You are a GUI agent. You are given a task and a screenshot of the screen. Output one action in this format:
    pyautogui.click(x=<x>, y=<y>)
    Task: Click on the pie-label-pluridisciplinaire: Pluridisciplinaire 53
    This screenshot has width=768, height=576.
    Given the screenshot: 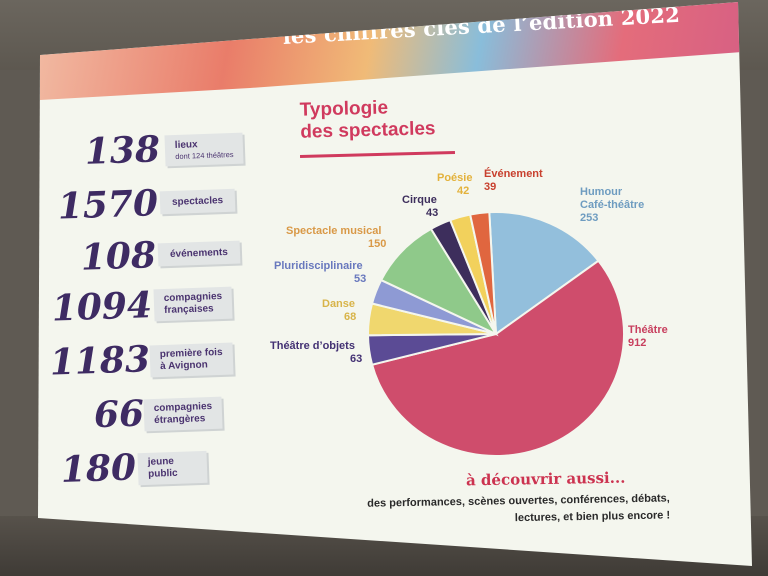 What is the action you would take?
    pyautogui.click(x=320, y=272)
    